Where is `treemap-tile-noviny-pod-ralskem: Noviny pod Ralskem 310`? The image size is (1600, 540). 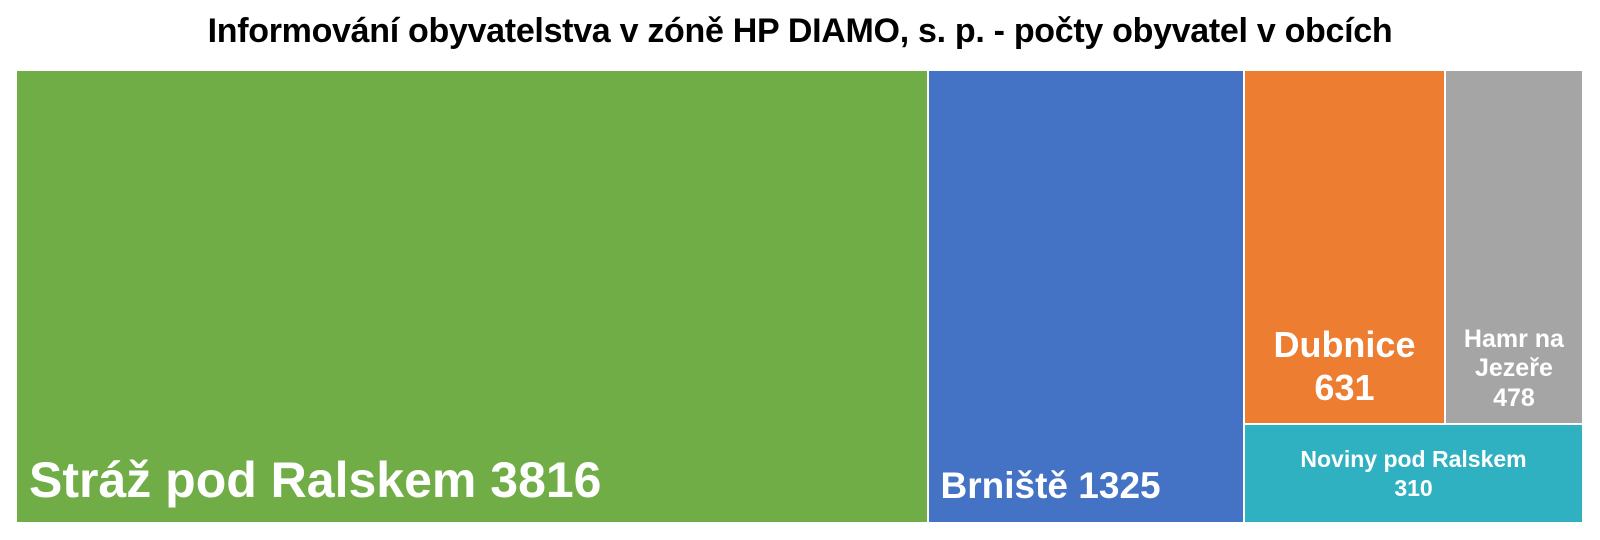 treemap-tile-noviny-pod-ralskem: Noviny pod Ralskem 310 is located at coordinates (1413, 473).